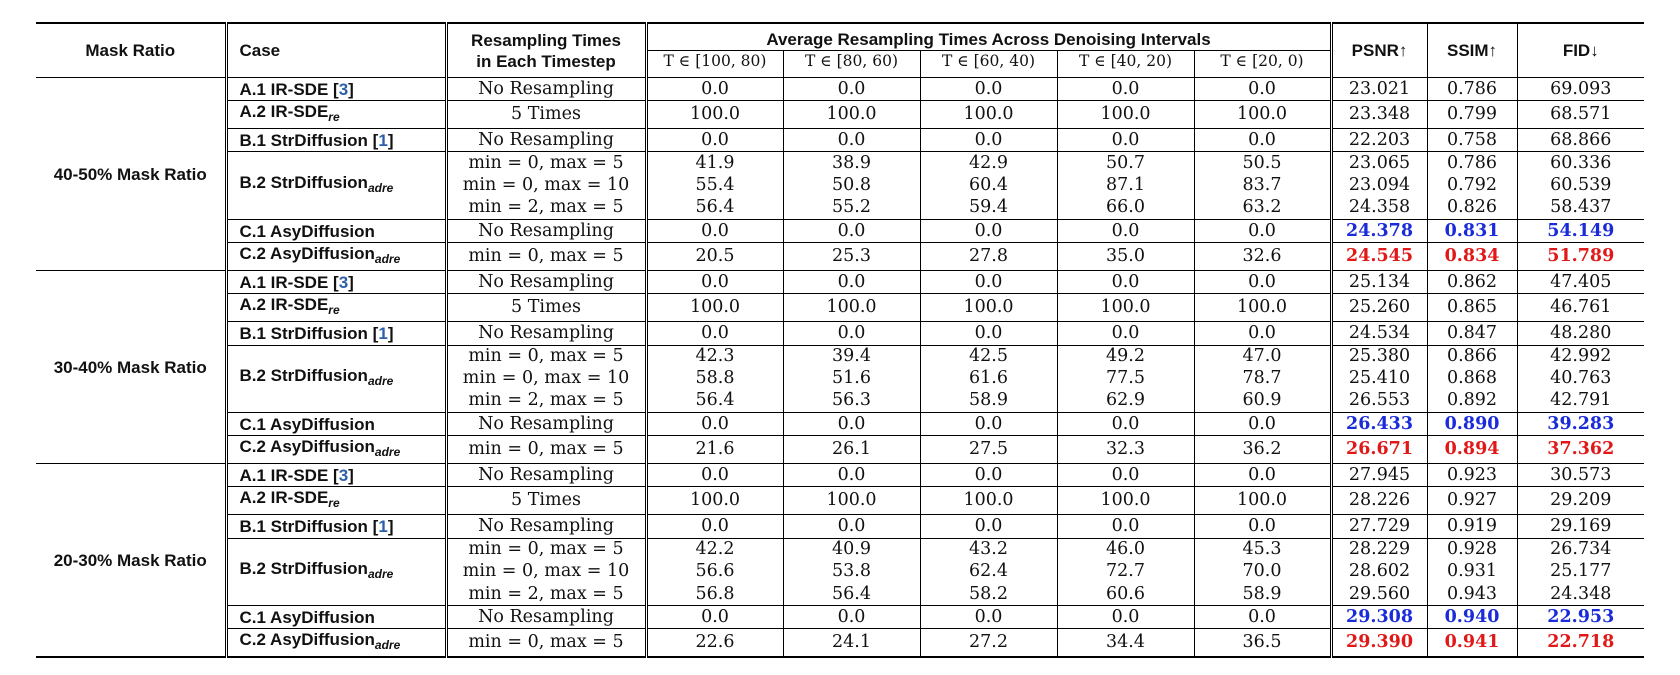 This screenshot has height=675, width=1680. Describe the element at coordinates (1580, 571) in the screenshot. I see `fid-cell: 25.177` at that location.